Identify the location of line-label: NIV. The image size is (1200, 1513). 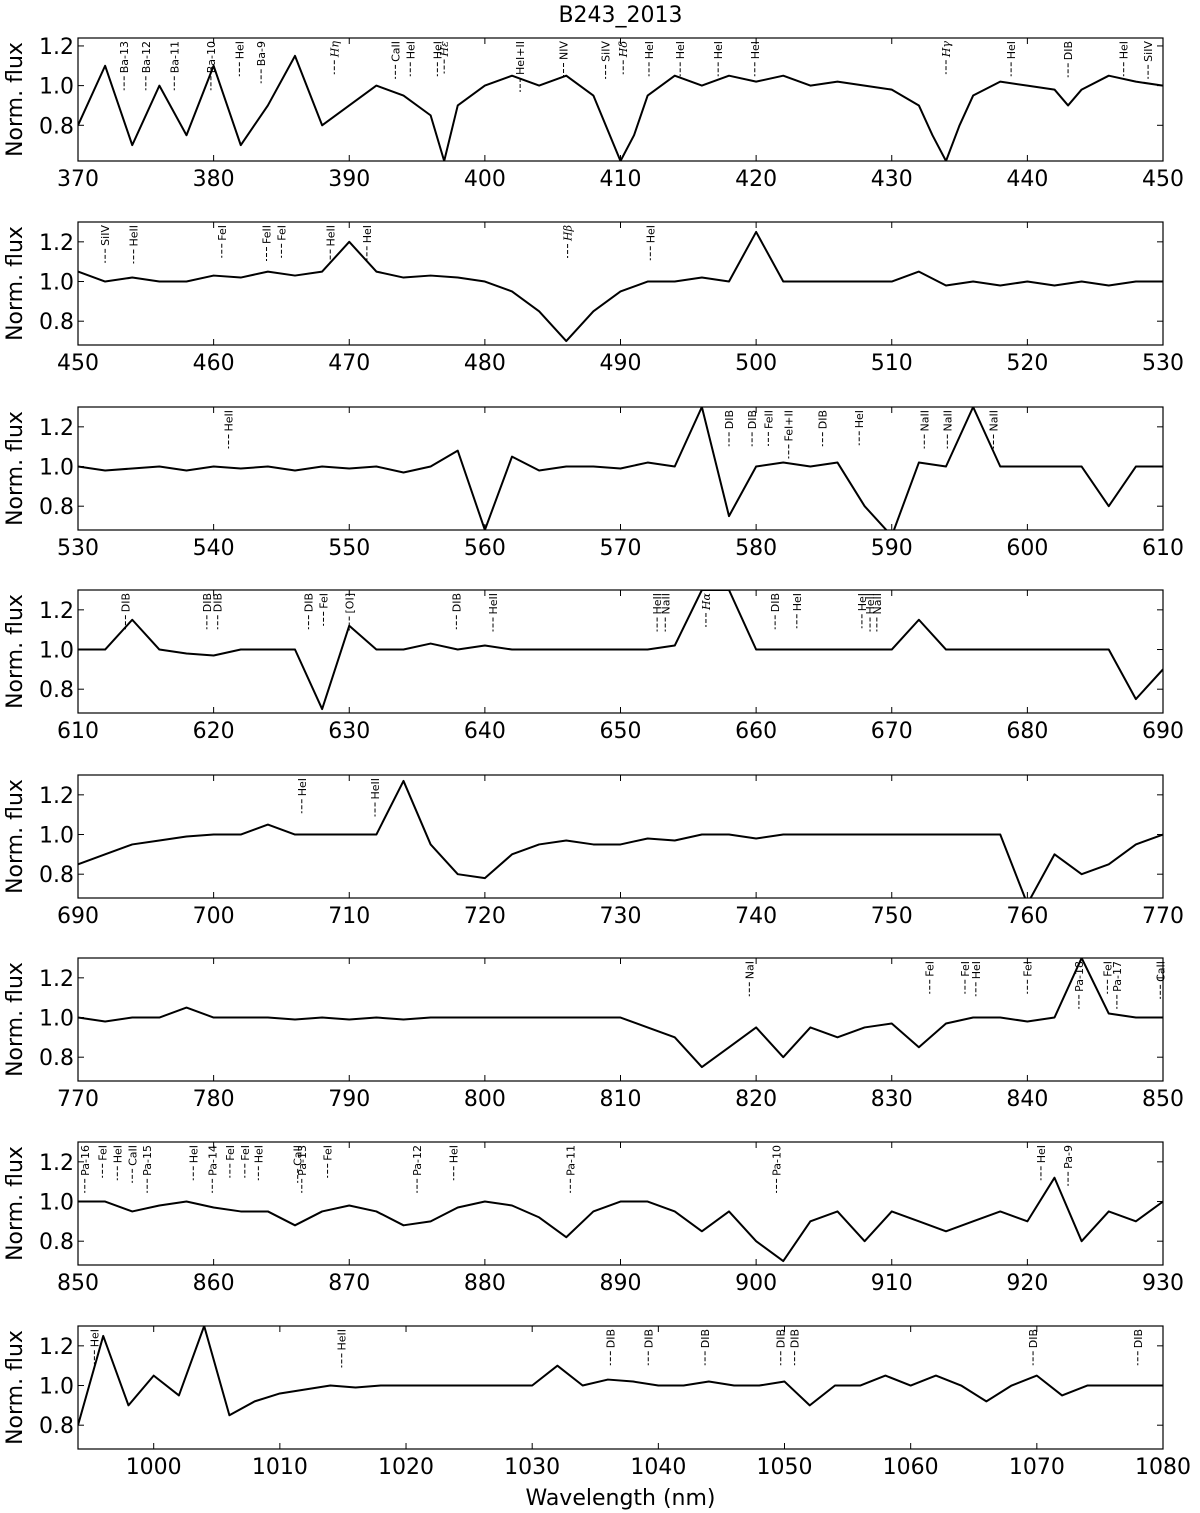
(564, 50).